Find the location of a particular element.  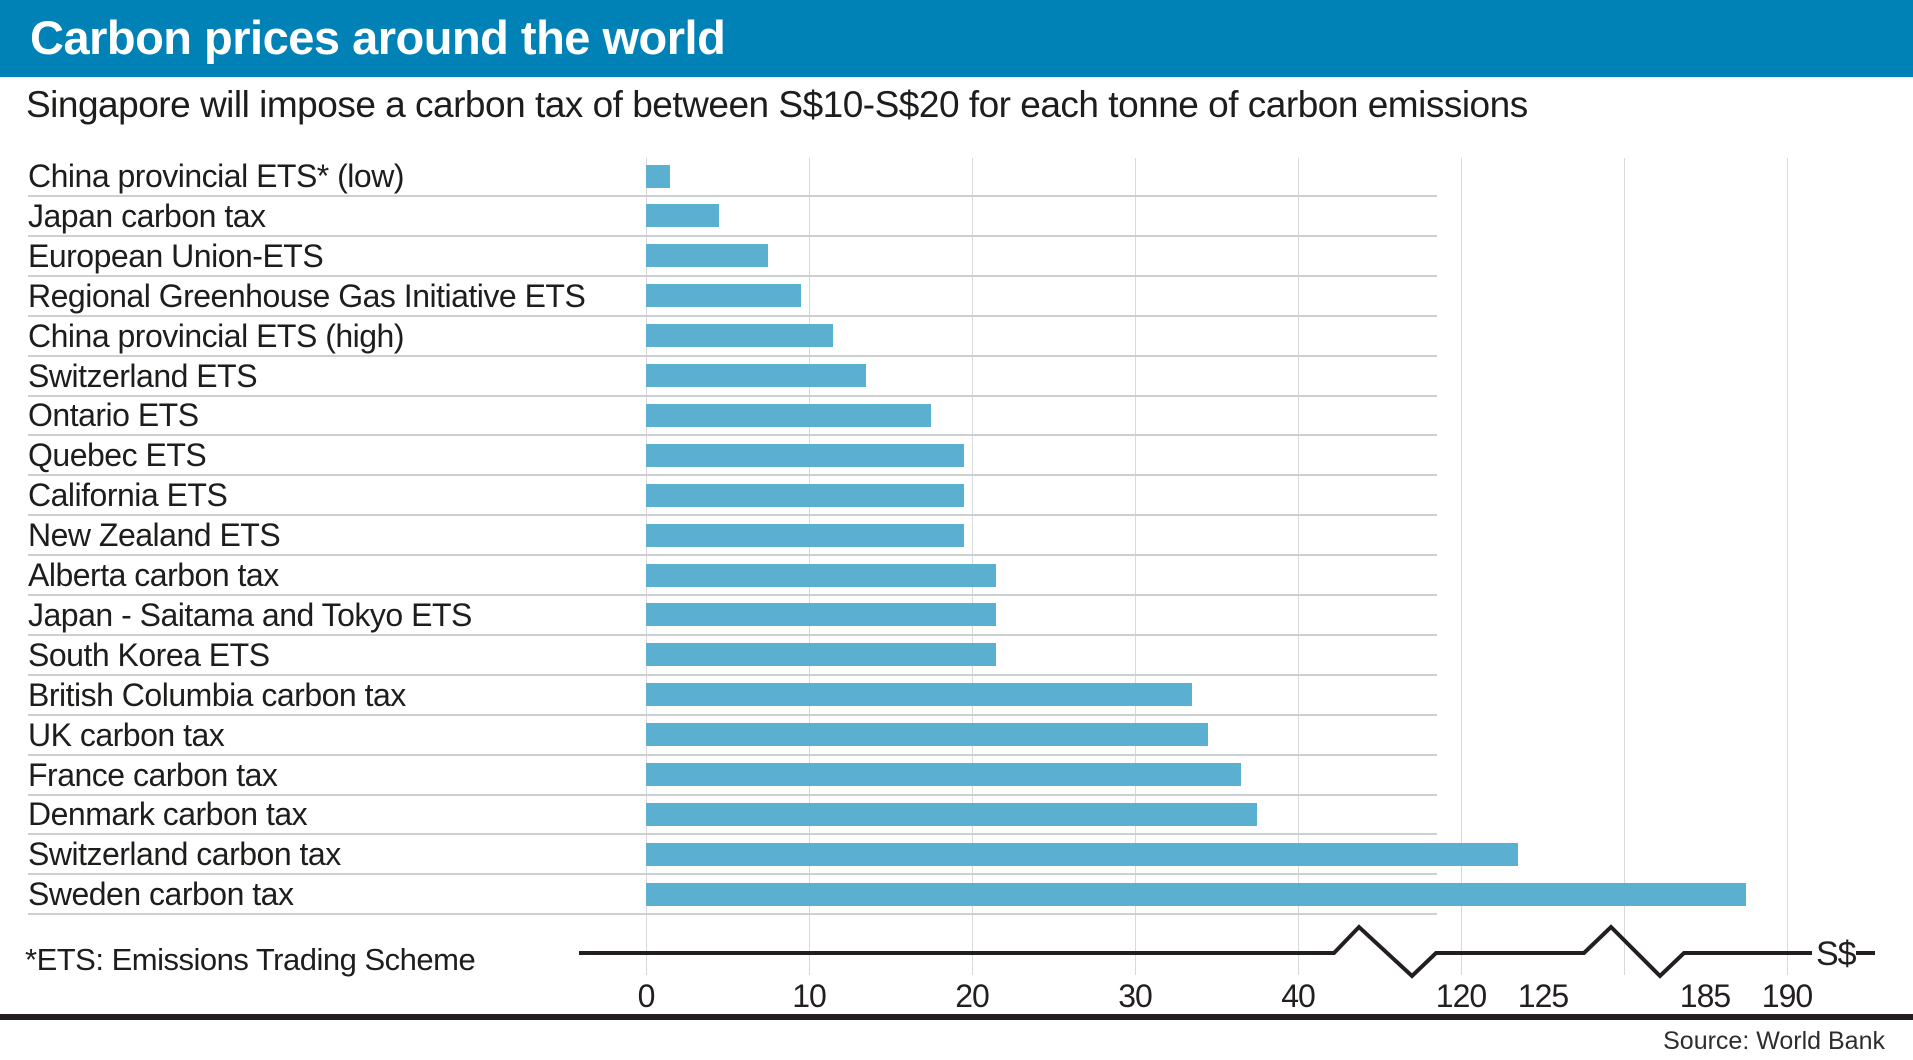

x-tick-label: 20 is located at coordinates (972, 996).